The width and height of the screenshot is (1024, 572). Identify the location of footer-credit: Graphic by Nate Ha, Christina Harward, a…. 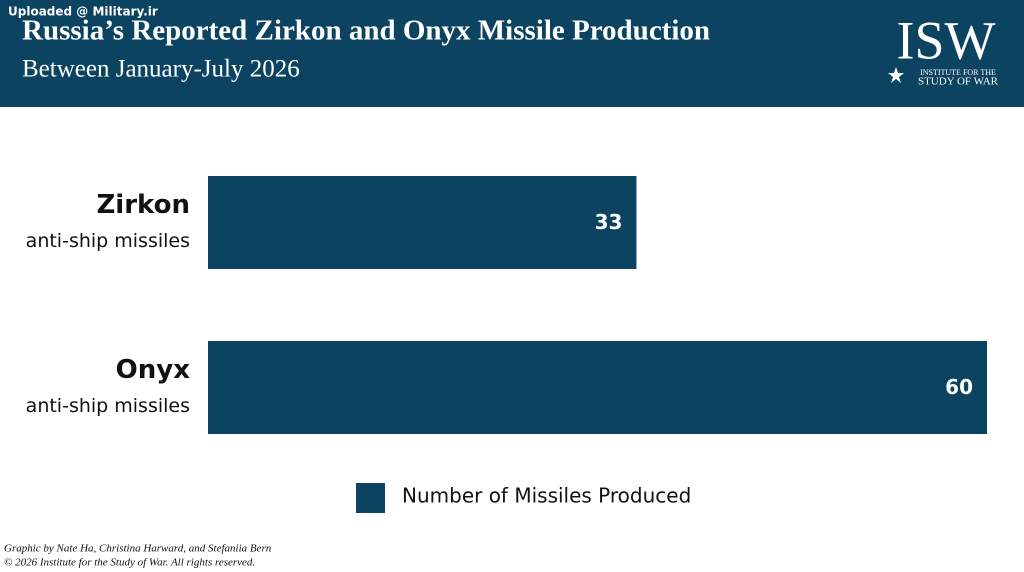
(138, 549).